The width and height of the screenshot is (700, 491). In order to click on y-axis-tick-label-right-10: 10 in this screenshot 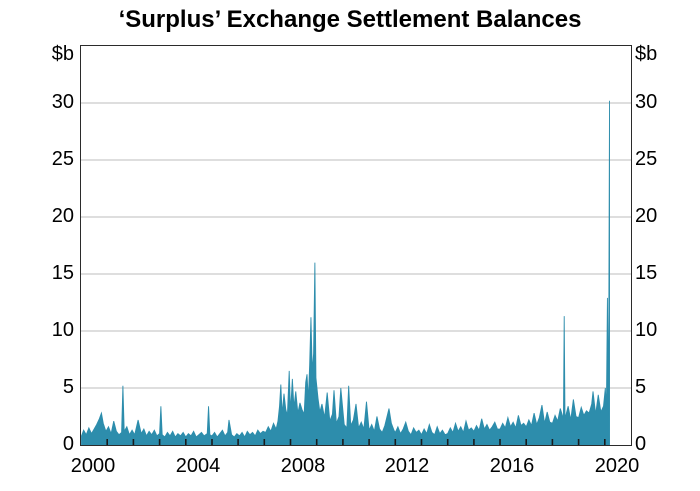, I will do `click(646, 330)`.